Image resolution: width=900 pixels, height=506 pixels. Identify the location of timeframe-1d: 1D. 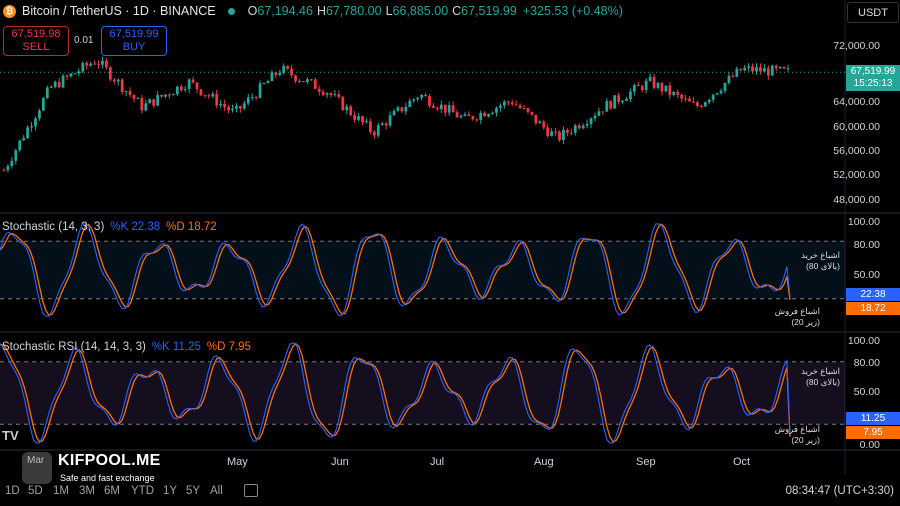
(12, 491).